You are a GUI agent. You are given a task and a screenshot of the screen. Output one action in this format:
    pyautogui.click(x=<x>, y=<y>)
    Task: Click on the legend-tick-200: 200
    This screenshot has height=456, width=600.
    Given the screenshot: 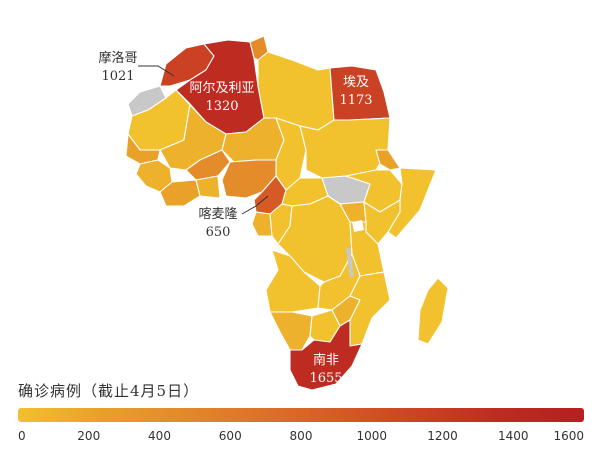 What is the action you would take?
    pyautogui.click(x=88, y=436)
    